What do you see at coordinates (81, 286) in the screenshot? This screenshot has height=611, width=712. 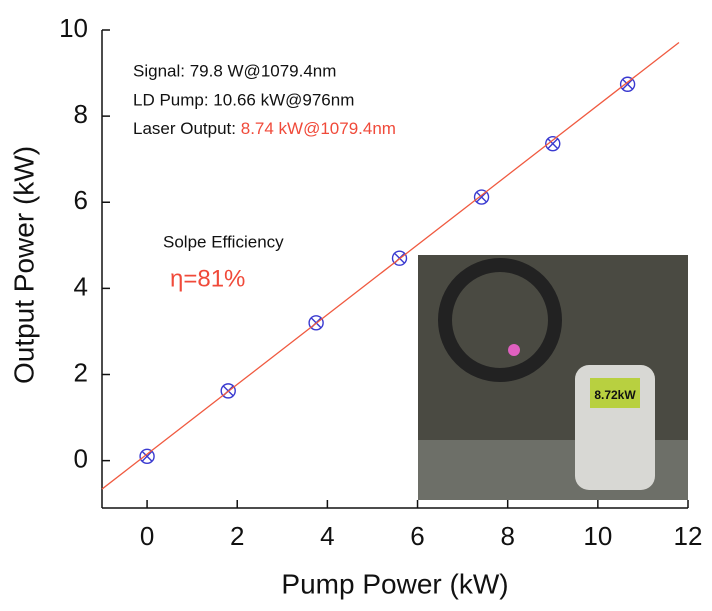 I see `y-tick-label: 4` at bounding box center [81, 286].